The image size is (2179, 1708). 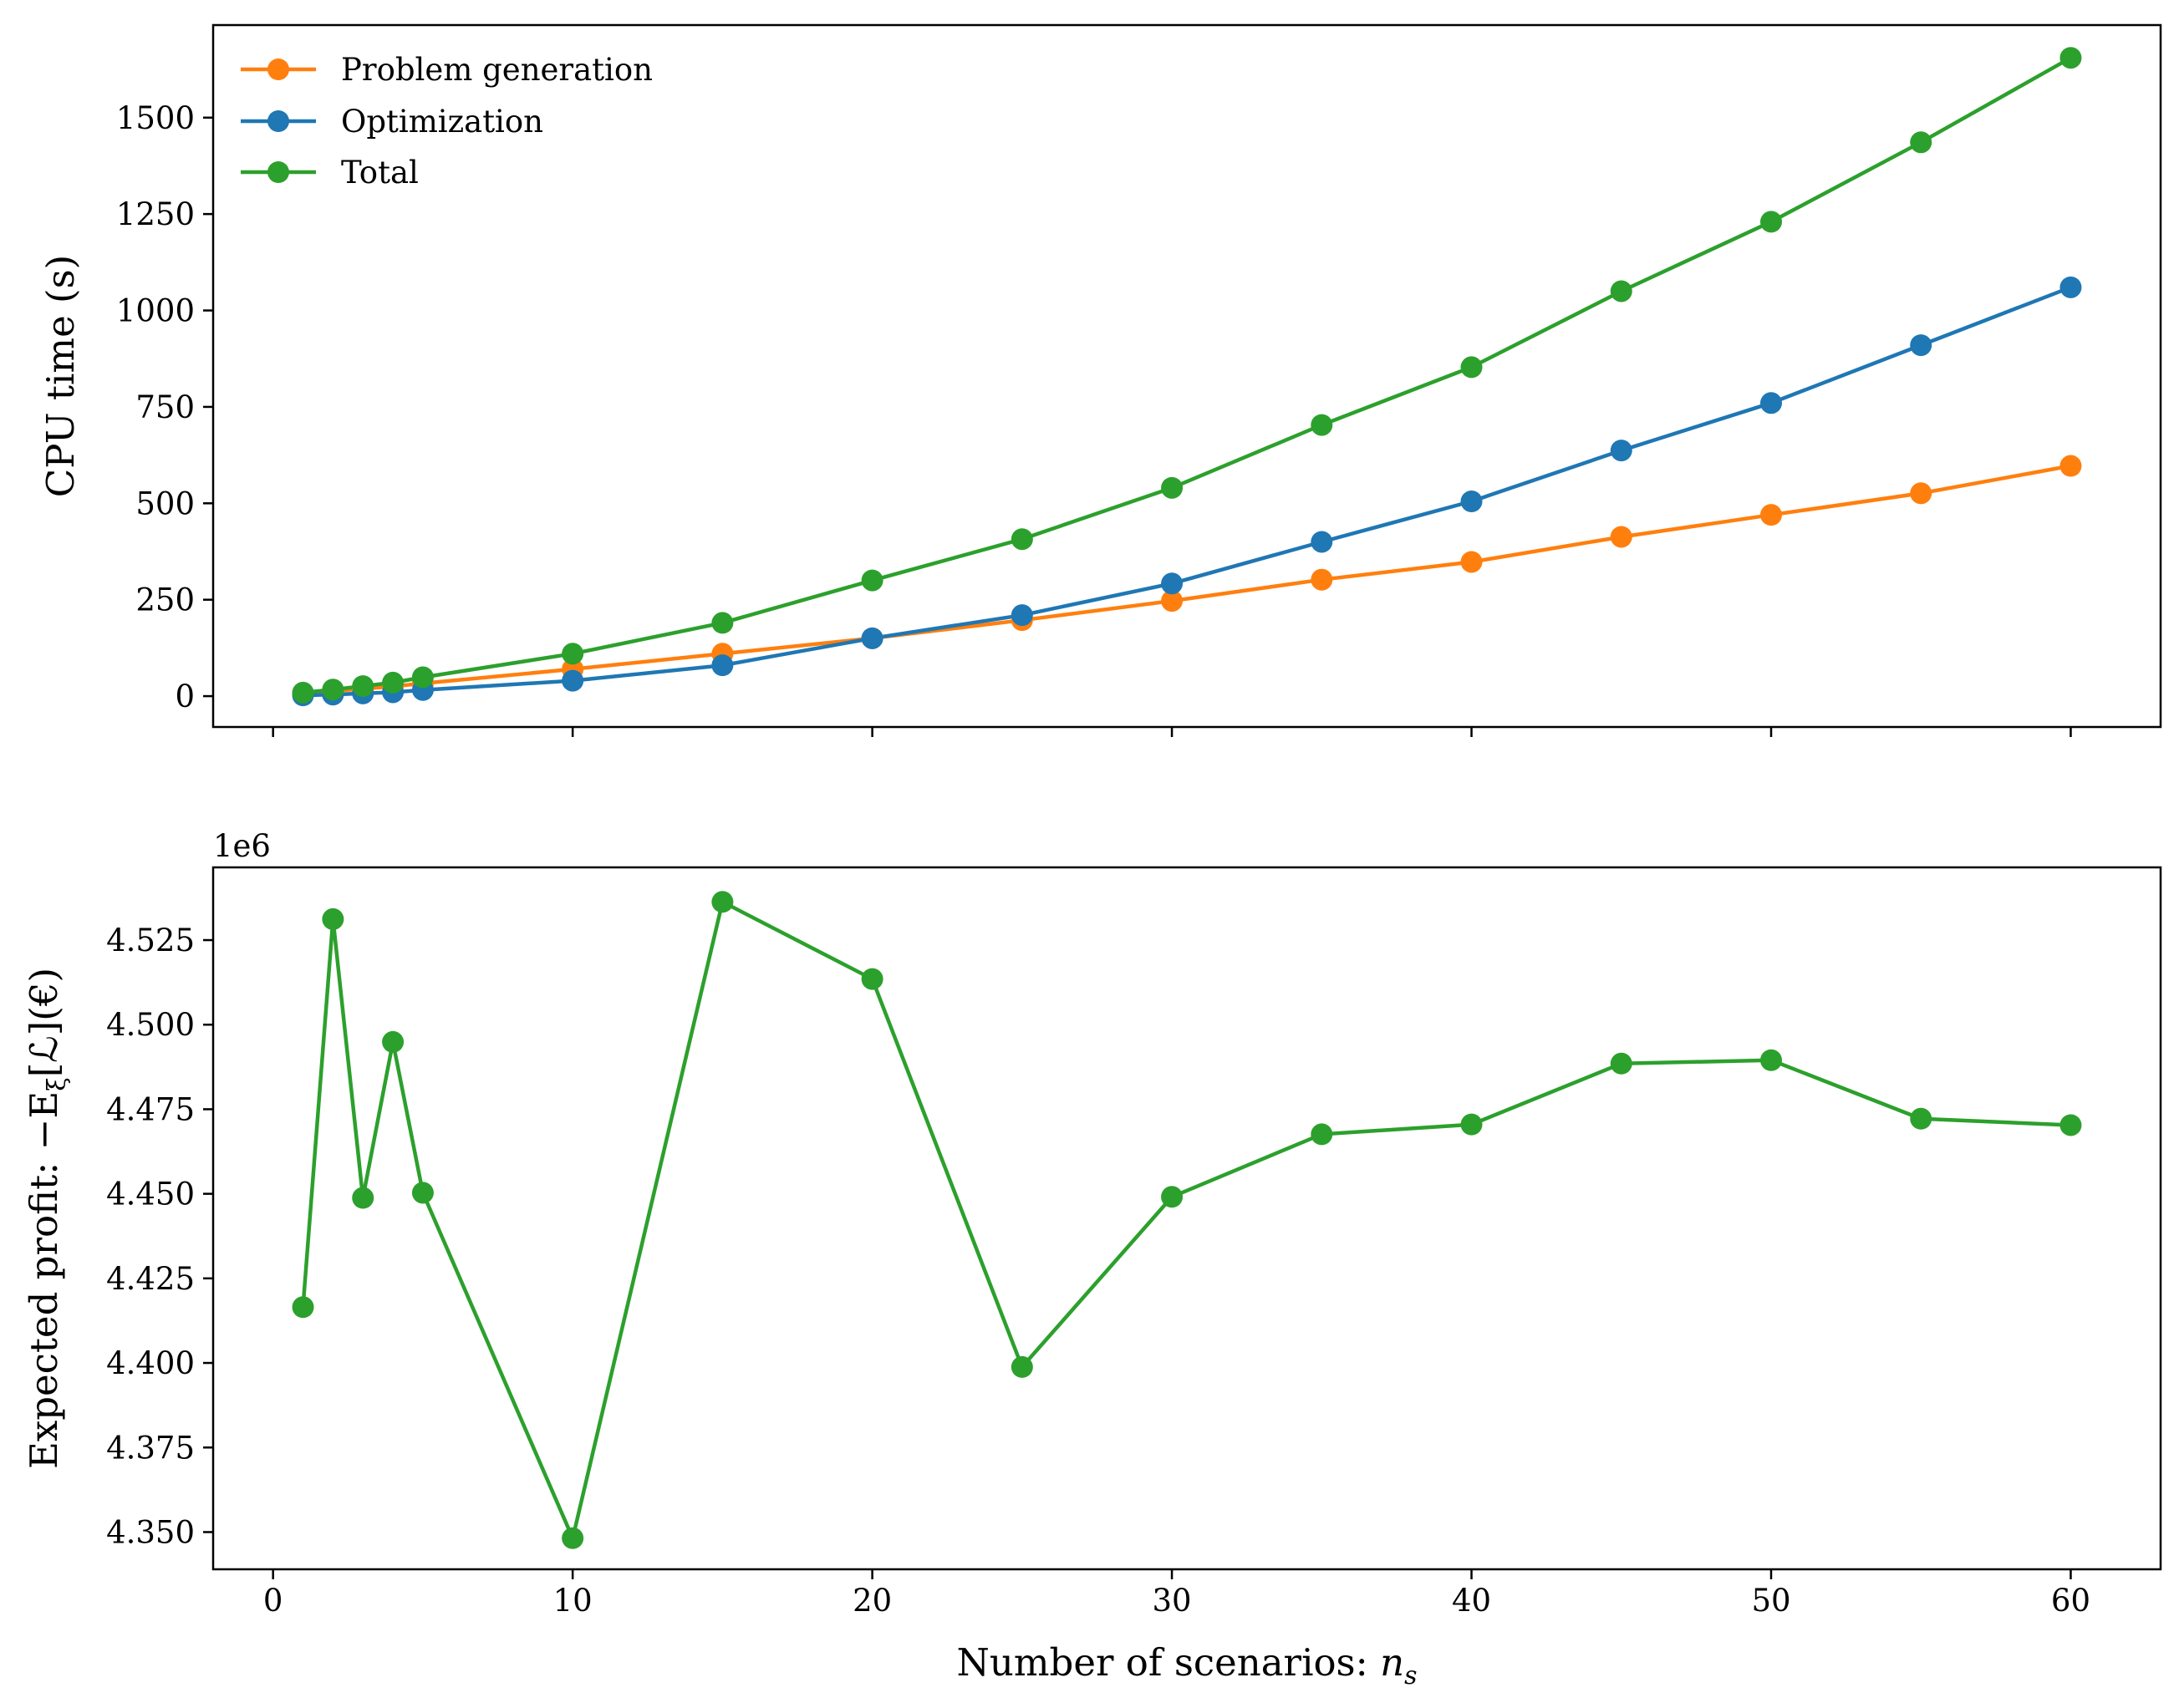 I want to click on legend-label-problem-generation: Problem generation, so click(x=497, y=70).